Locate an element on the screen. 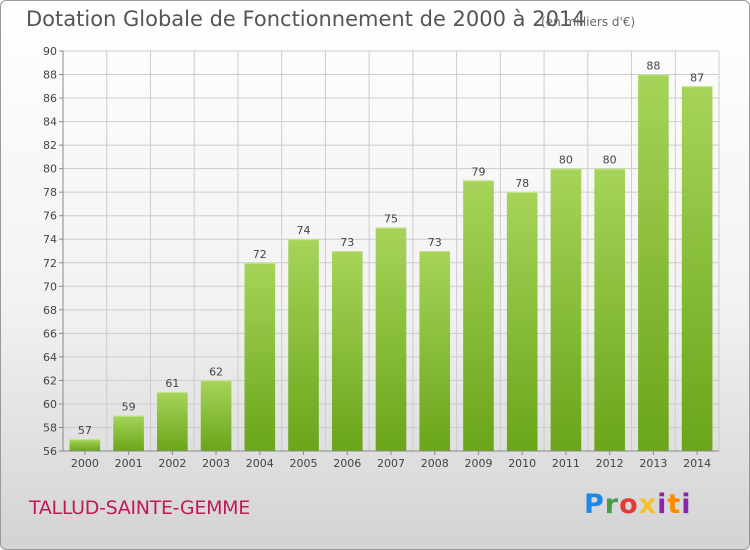  x-tick-label: 2010 is located at coordinates (522, 463).